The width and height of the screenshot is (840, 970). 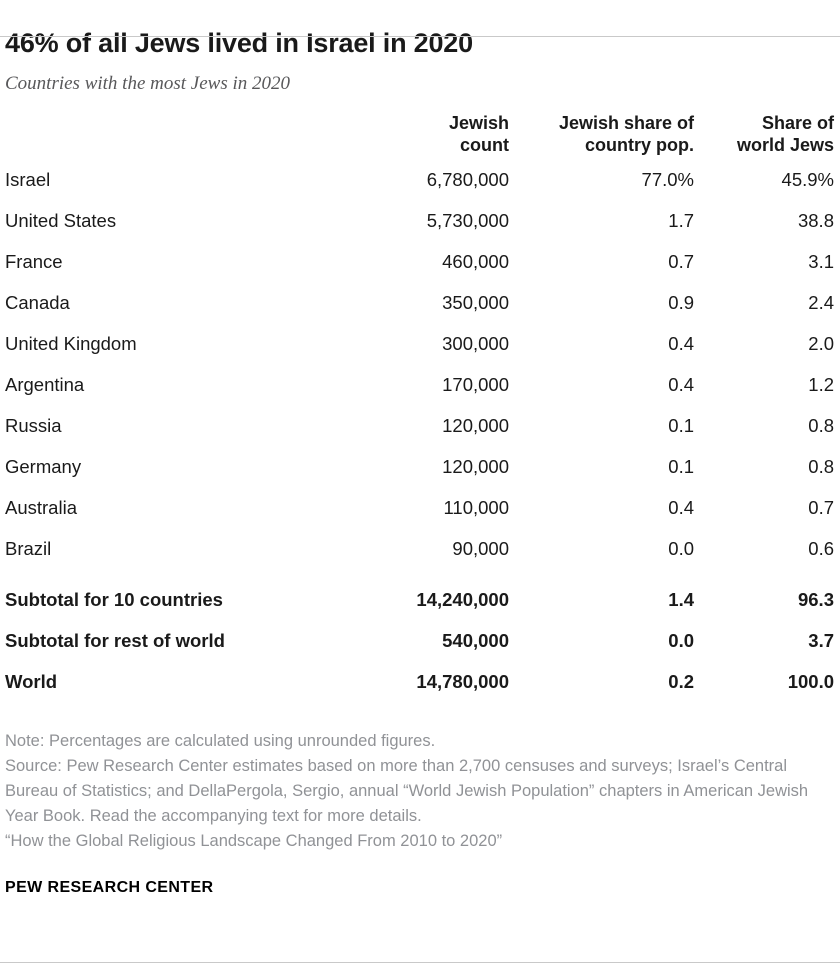 I want to click on row-share-country: 77.0%, so click(x=667, y=179).